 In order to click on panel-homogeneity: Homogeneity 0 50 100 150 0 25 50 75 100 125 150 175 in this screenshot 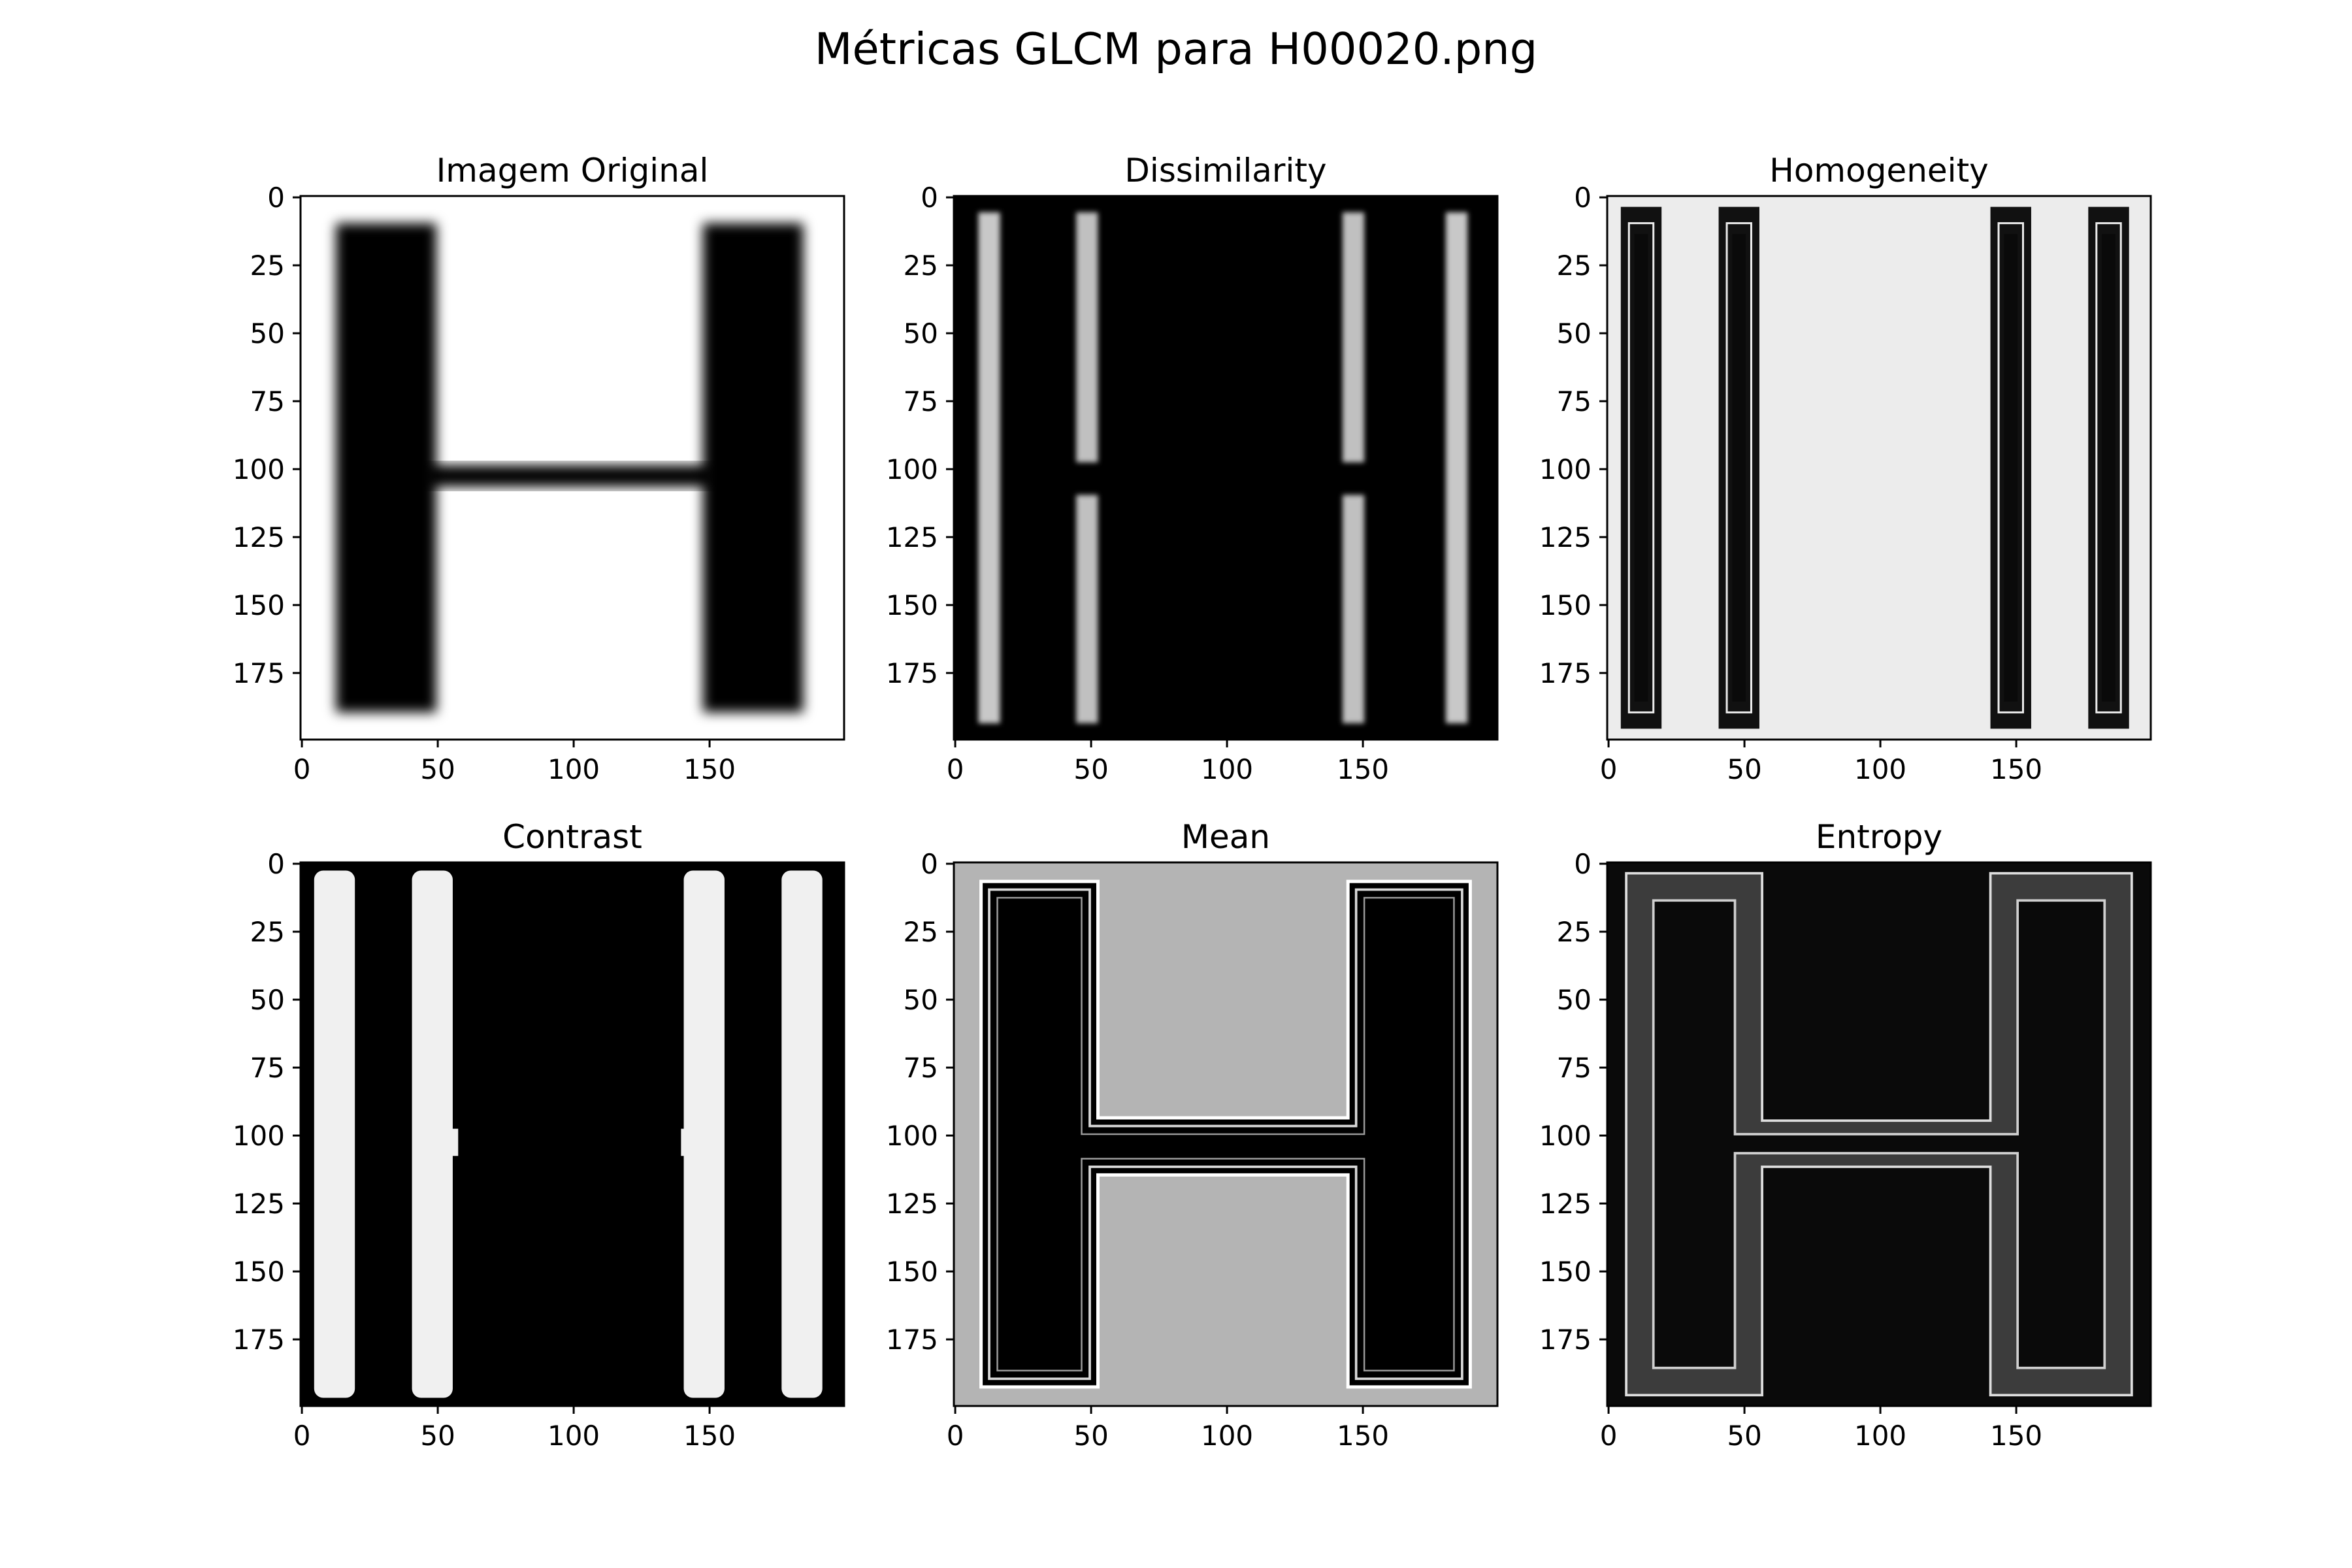, I will do `click(1829, 470)`.